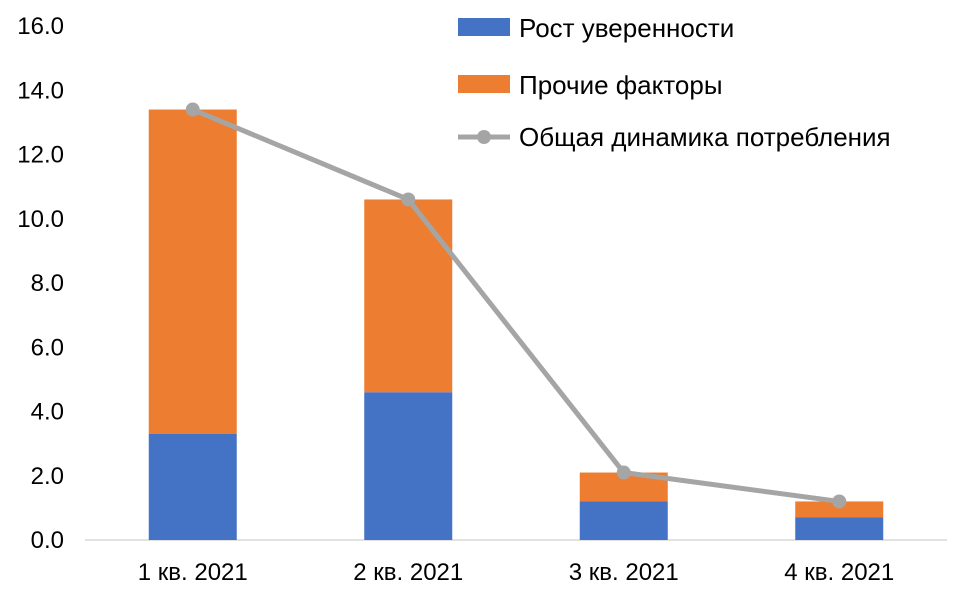  Describe the element at coordinates (839, 572) in the screenshot. I see `x-tick-label: 4 кв. 2021` at that location.